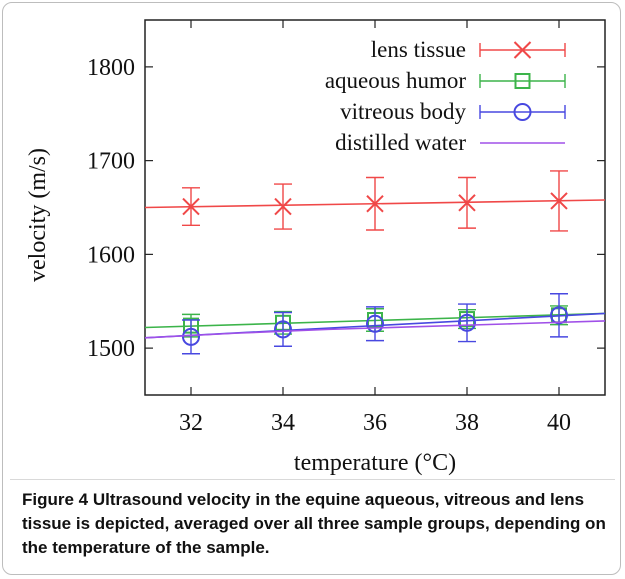  What do you see at coordinates (403, 111) in the screenshot?
I see `legend-label-vitreous-body: vitreous body` at bounding box center [403, 111].